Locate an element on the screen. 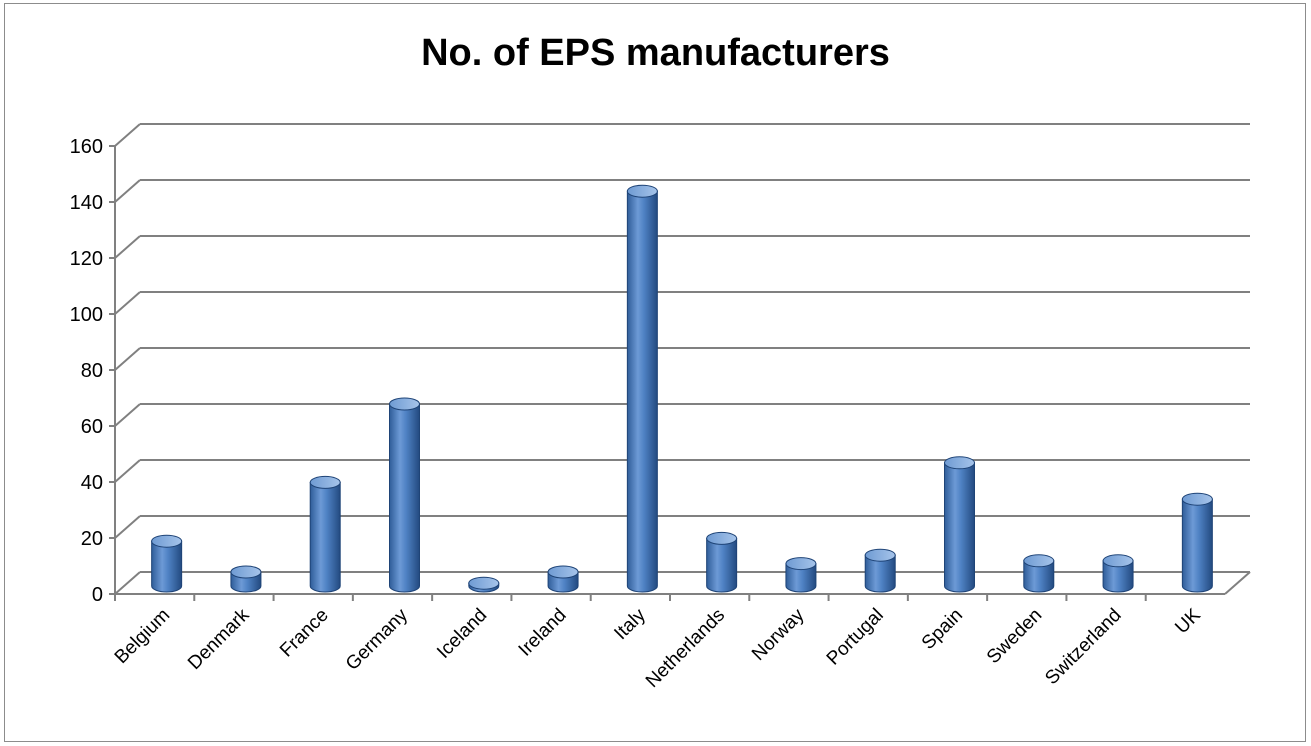 Image resolution: width=1311 pixels, height=746 pixels. x-tick-label: Iceland is located at coordinates (462, 634).